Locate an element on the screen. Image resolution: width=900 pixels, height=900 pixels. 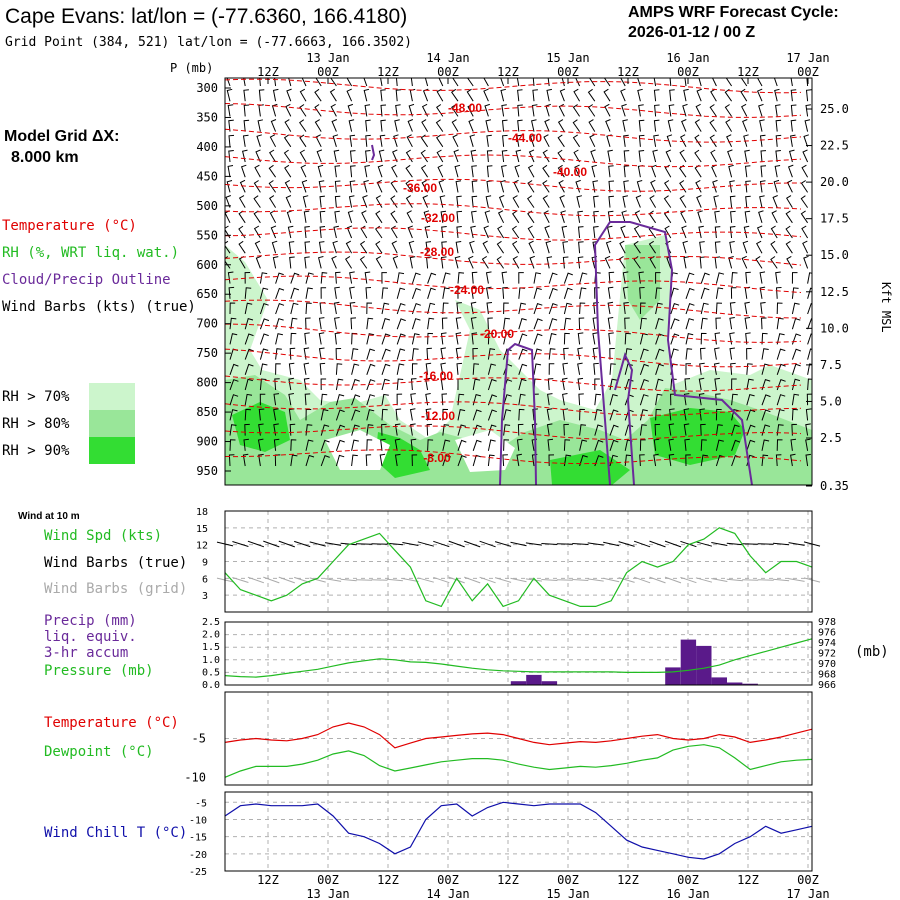
dewpoint-line is located at coordinates (518, 761).